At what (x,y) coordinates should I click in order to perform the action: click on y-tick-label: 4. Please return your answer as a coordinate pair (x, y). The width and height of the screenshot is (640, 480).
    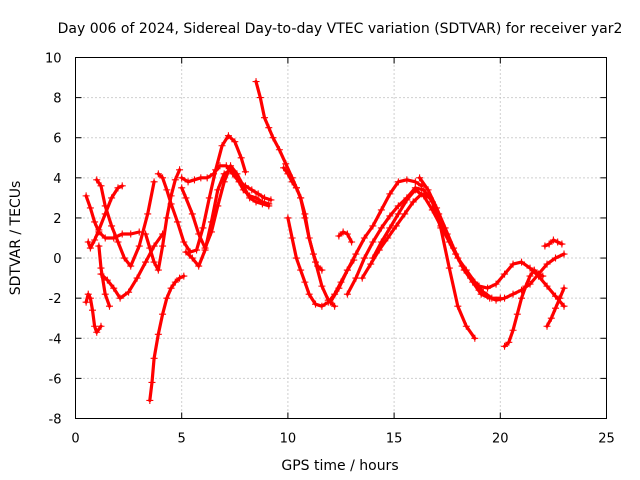
    Looking at the image, I should click on (57, 179).